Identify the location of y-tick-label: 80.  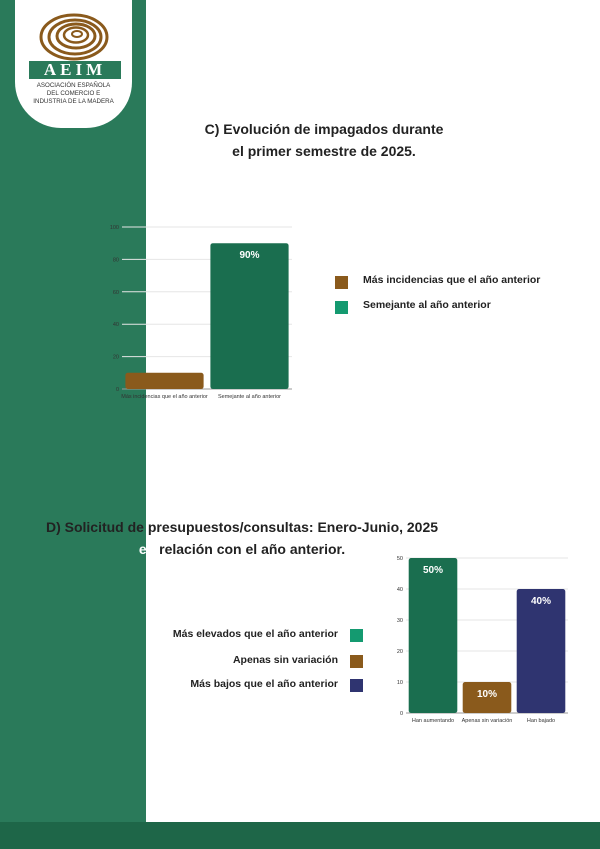
(116, 260).